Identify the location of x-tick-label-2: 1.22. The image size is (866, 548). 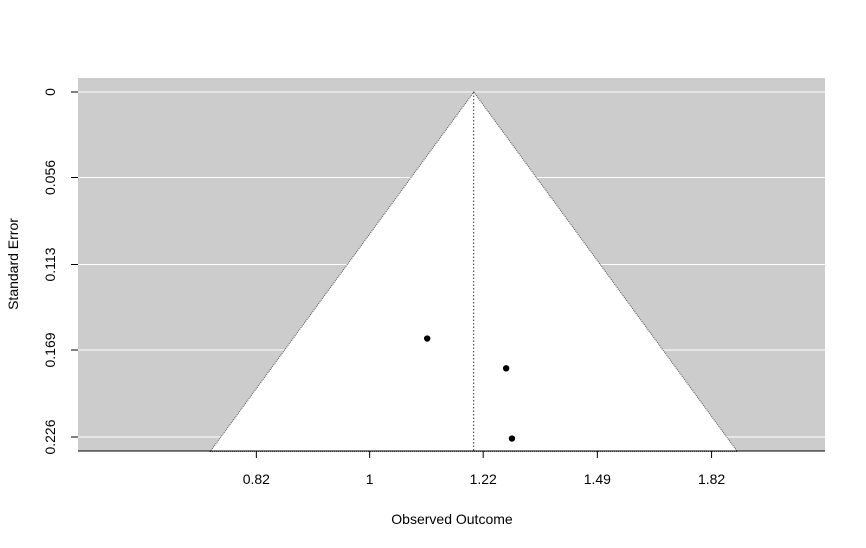
(483, 479).